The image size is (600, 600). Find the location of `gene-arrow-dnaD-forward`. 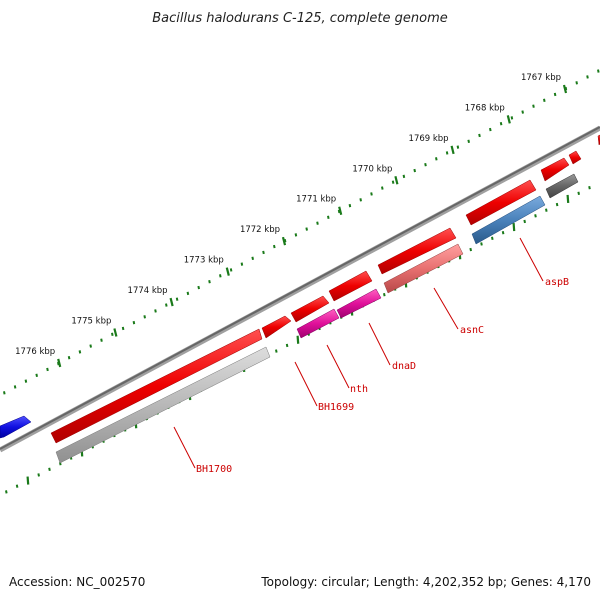

gene-arrow-dnaD-forward is located at coordinates (350, 286).